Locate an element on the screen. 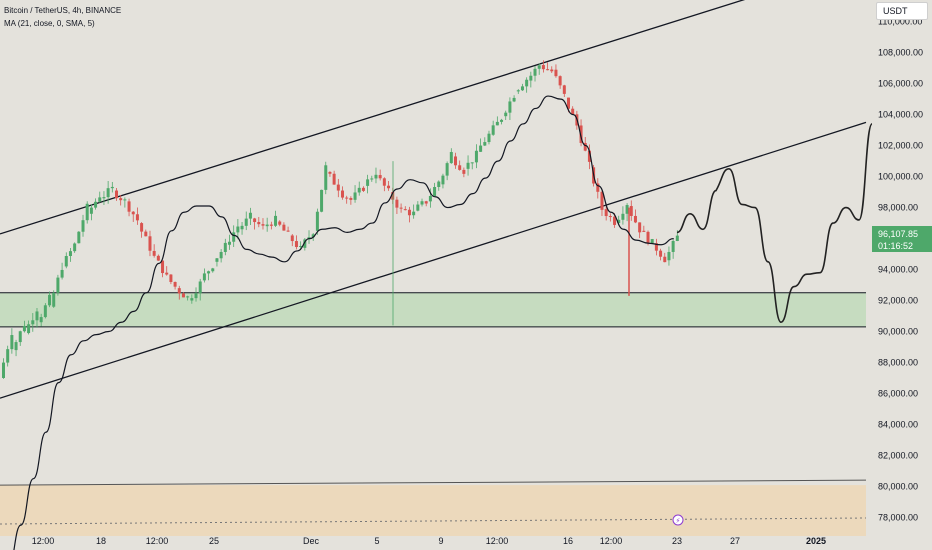 The width and height of the screenshot is (932, 550). time-axis: 12:00 18 12:00 25 Dec 5 9 12:00 16 12:00 23 27 2025 ⚡ is located at coordinates (429, 530).